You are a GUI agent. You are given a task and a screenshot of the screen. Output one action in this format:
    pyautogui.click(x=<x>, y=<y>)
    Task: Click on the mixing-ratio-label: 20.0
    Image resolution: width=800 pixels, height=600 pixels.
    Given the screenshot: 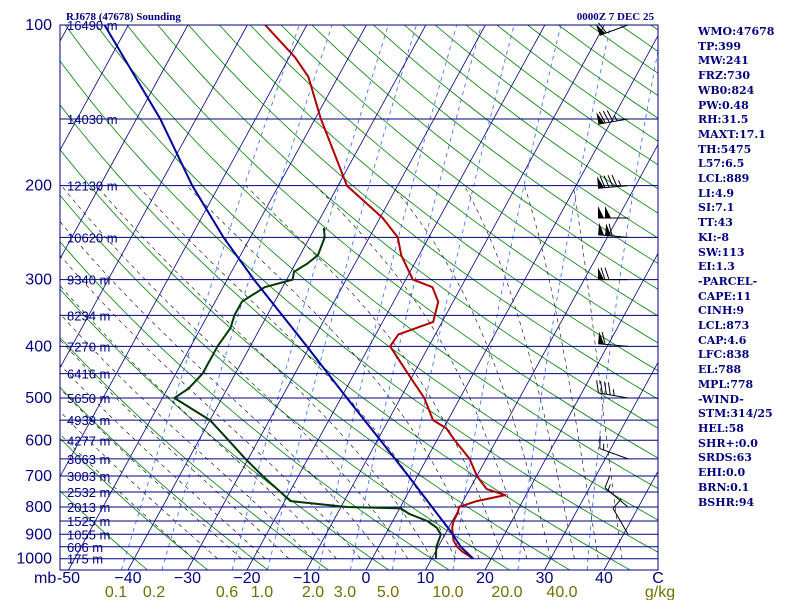 What is the action you would take?
    pyautogui.click(x=506, y=592)
    